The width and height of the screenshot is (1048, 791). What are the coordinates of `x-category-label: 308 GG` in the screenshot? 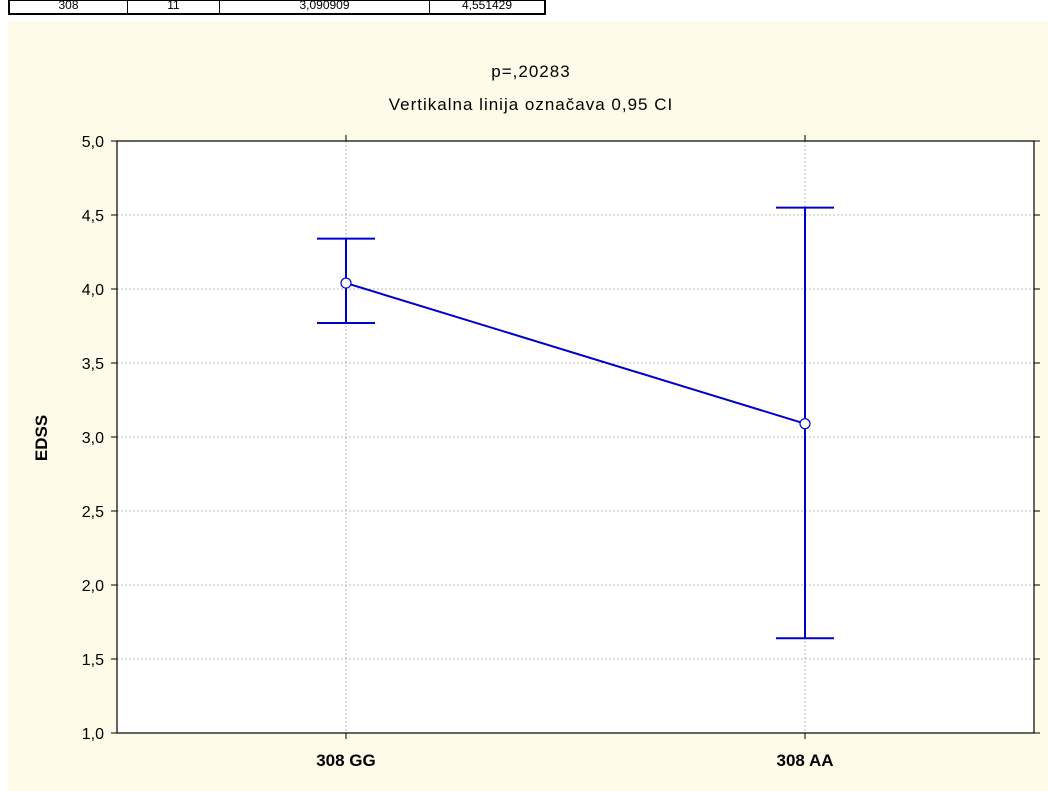 It's located at (346, 760).